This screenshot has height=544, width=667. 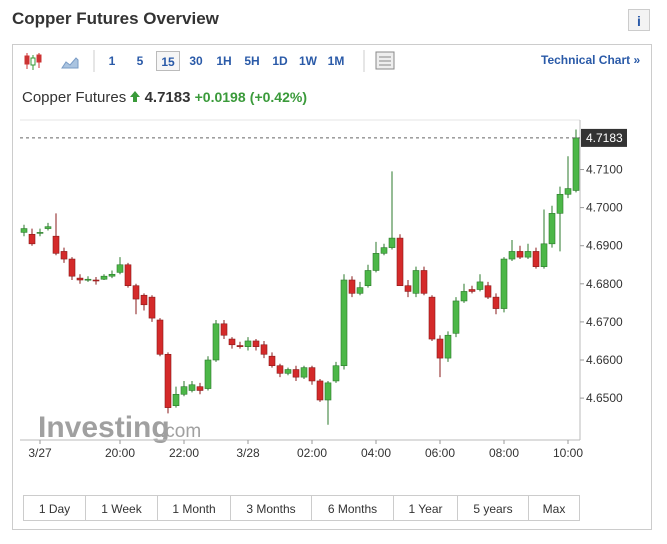 I want to click on range-button: 1 Month, so click(x=194, y=508).